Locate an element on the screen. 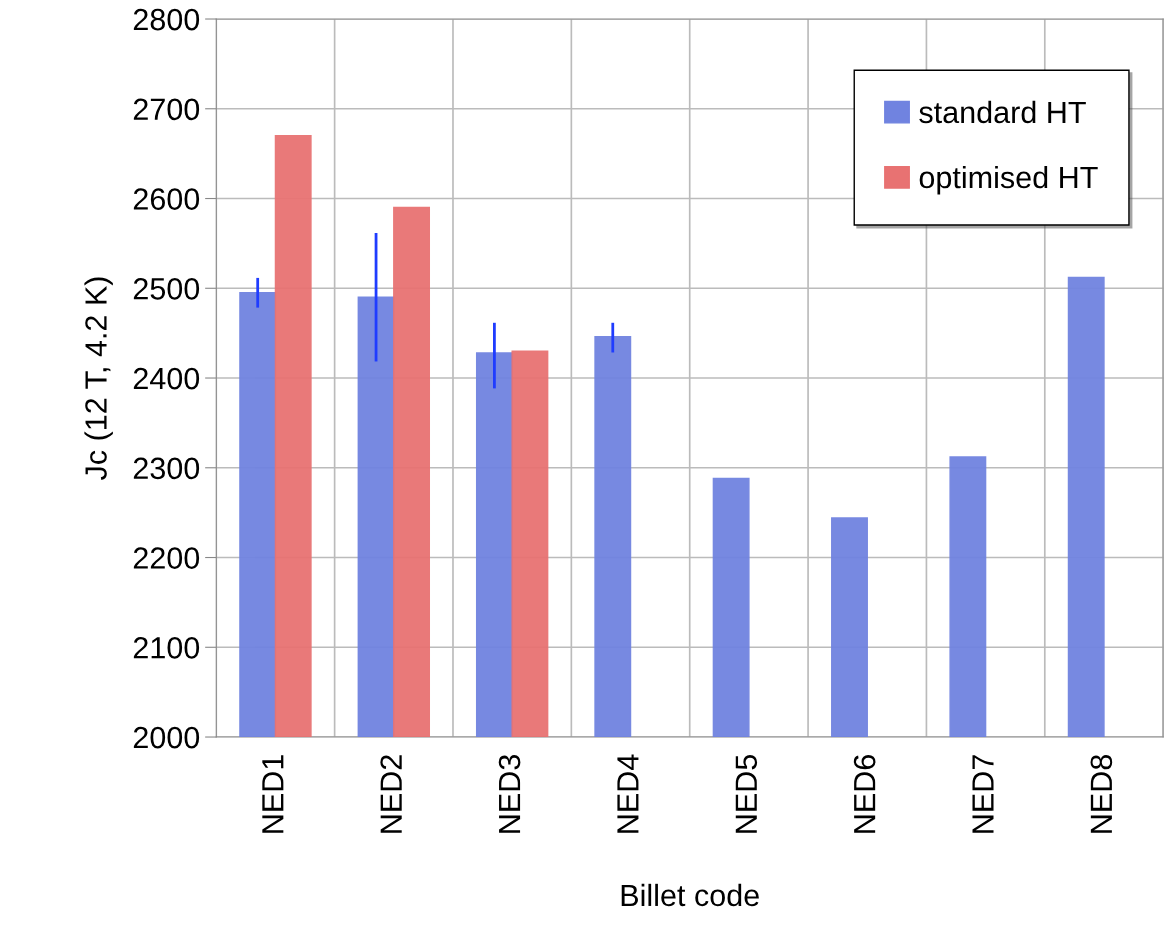  legend-label: optimised HT is located at coordinates (1008, 180).